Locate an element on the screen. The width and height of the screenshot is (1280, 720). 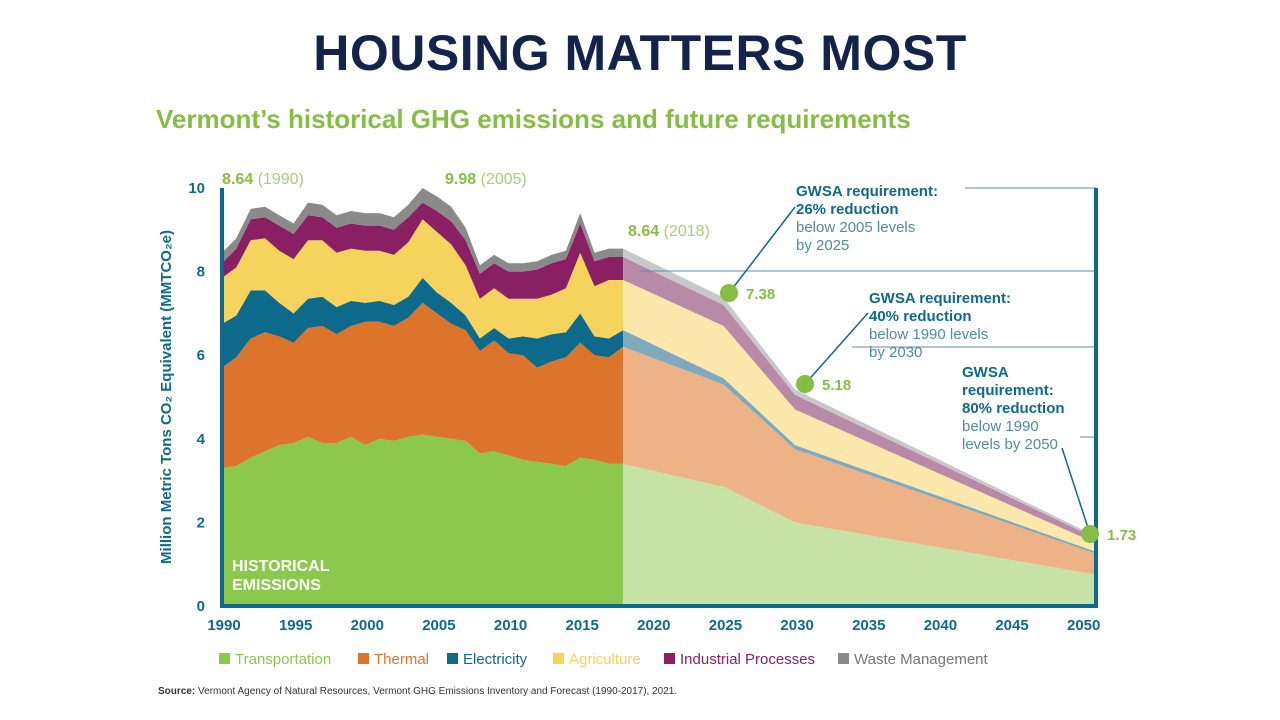
y-tick-label: 6 is located at coordinates (201, 355).